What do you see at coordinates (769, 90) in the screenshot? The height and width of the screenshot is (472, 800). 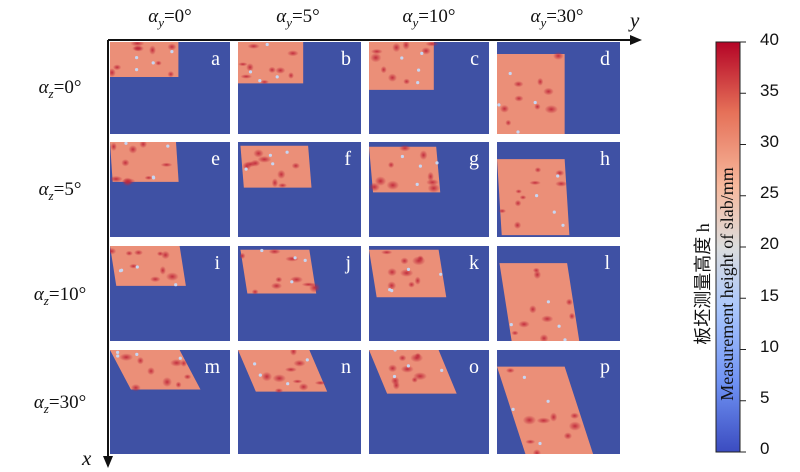 I see `colorbar-tick-label: 35` at bounding box center [769, 90].